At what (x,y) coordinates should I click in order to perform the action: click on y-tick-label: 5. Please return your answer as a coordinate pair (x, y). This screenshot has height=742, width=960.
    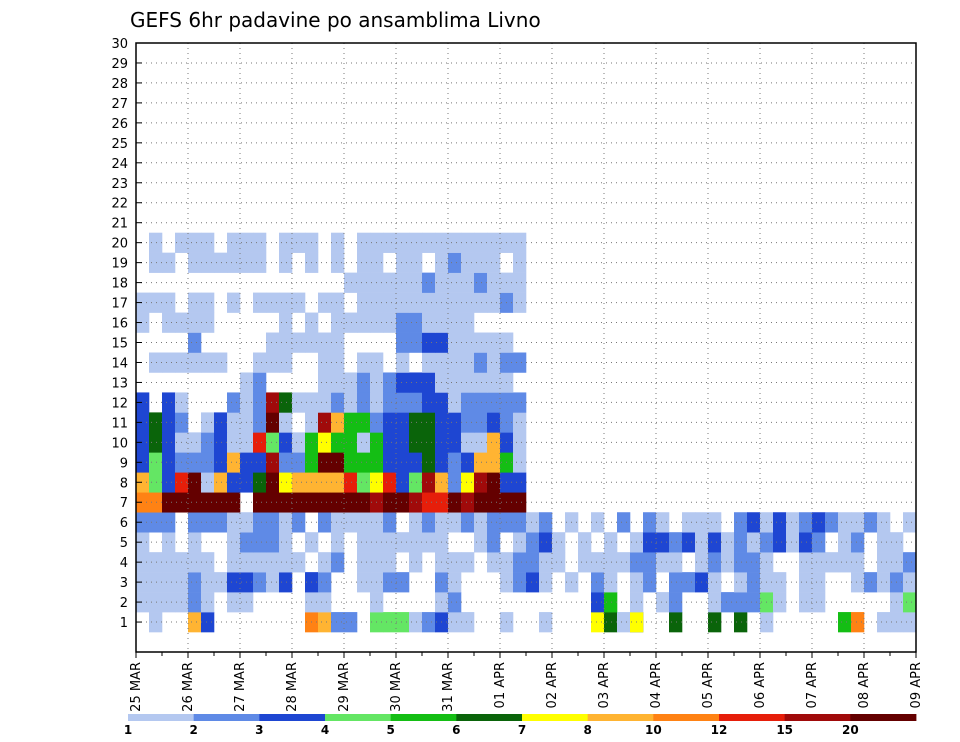
    Looking at the image, I should click on (124, 543).